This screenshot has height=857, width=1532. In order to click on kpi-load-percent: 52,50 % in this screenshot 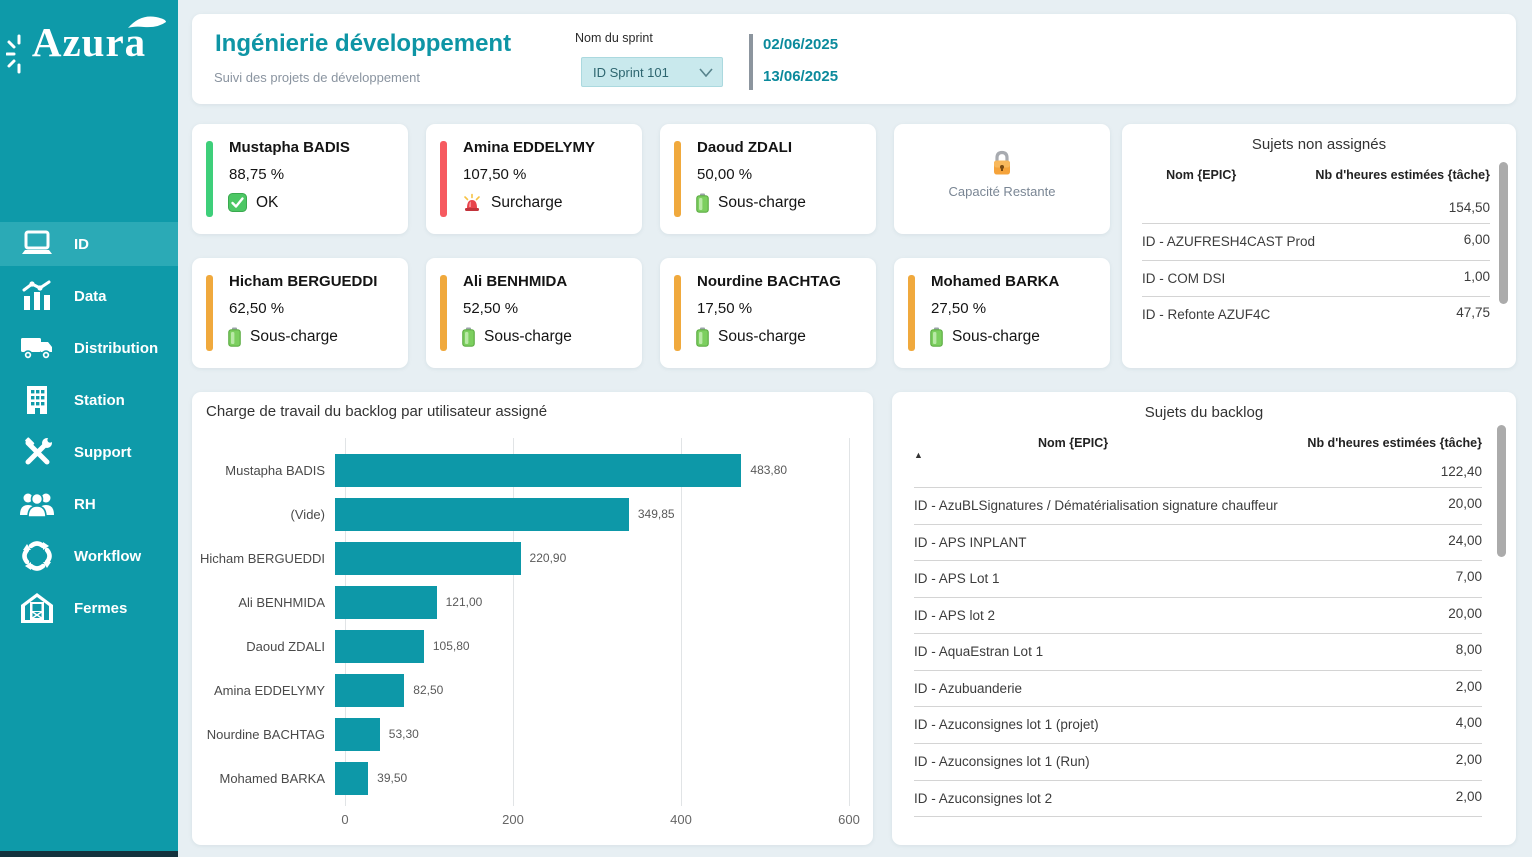, I will do `click(491, 308)`.